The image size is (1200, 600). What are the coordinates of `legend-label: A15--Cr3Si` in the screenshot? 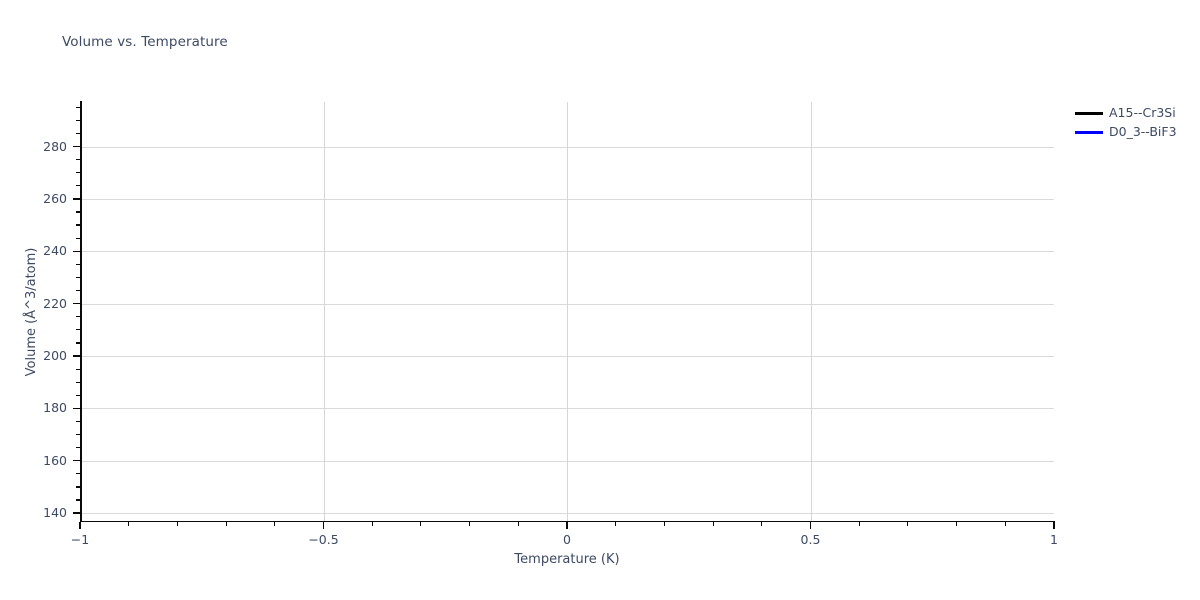 It's located at (1142, 113).